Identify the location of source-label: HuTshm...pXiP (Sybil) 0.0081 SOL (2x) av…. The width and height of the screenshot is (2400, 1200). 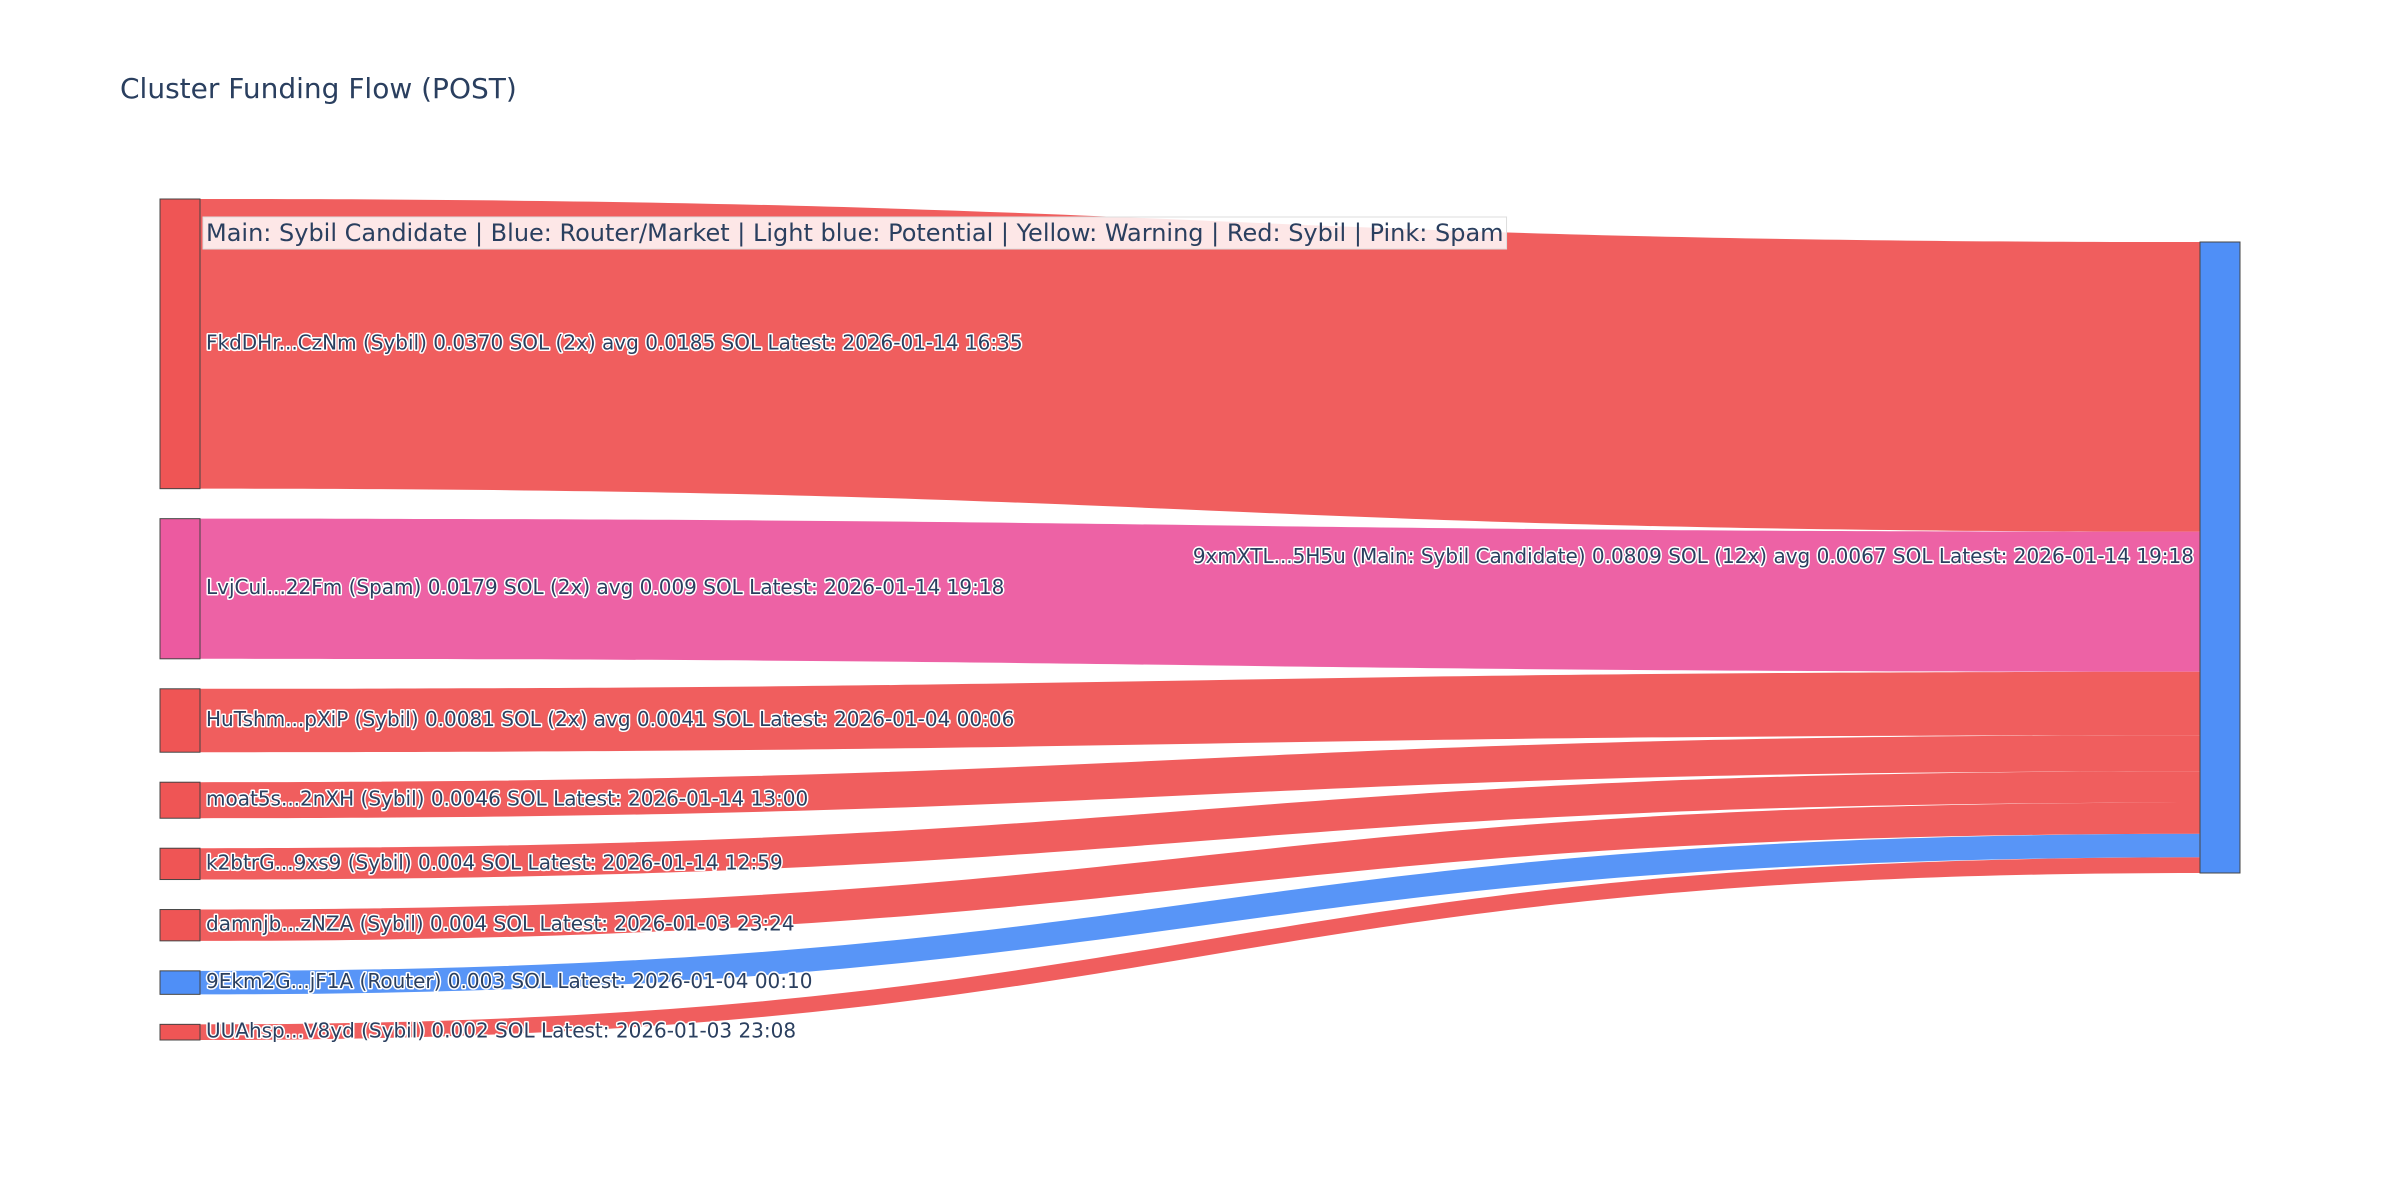
(610, 719).